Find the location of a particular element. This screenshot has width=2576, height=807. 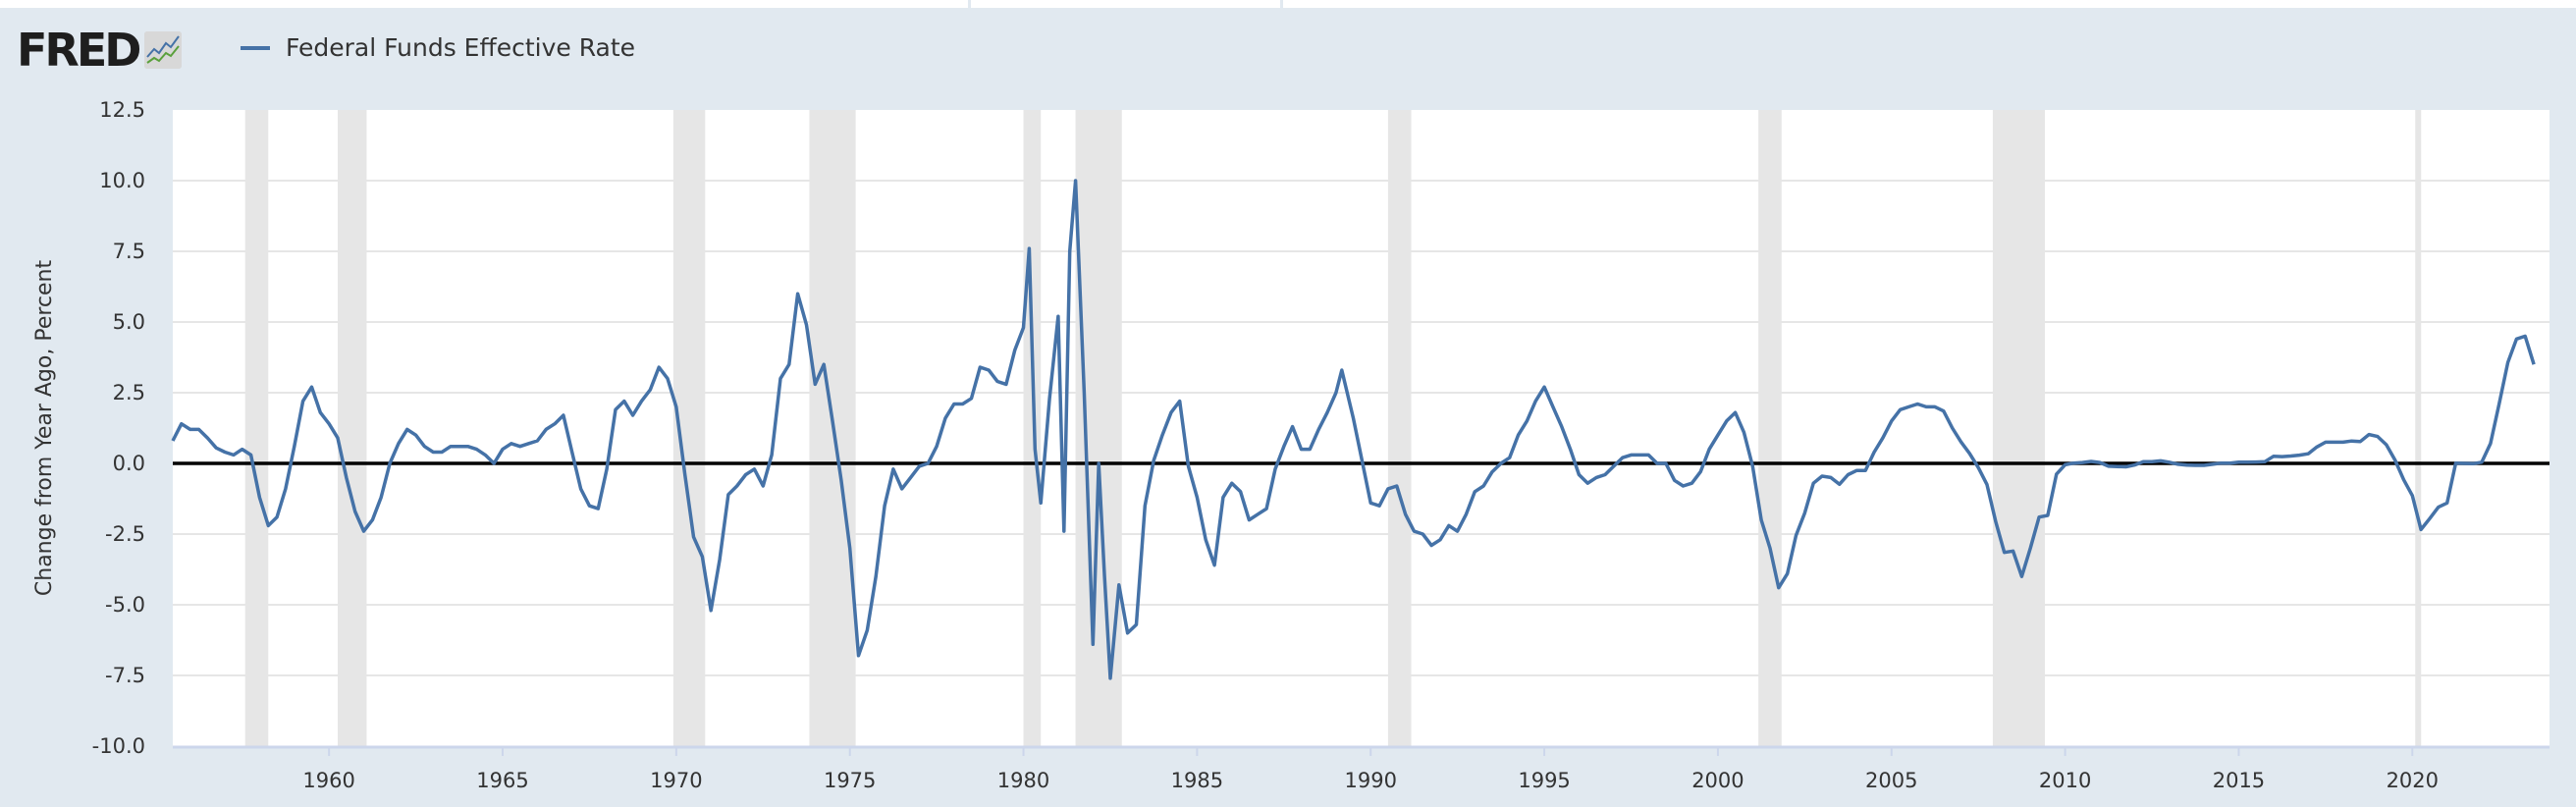

y-tick-label: 12.5 is located at coordinates (122, 110).